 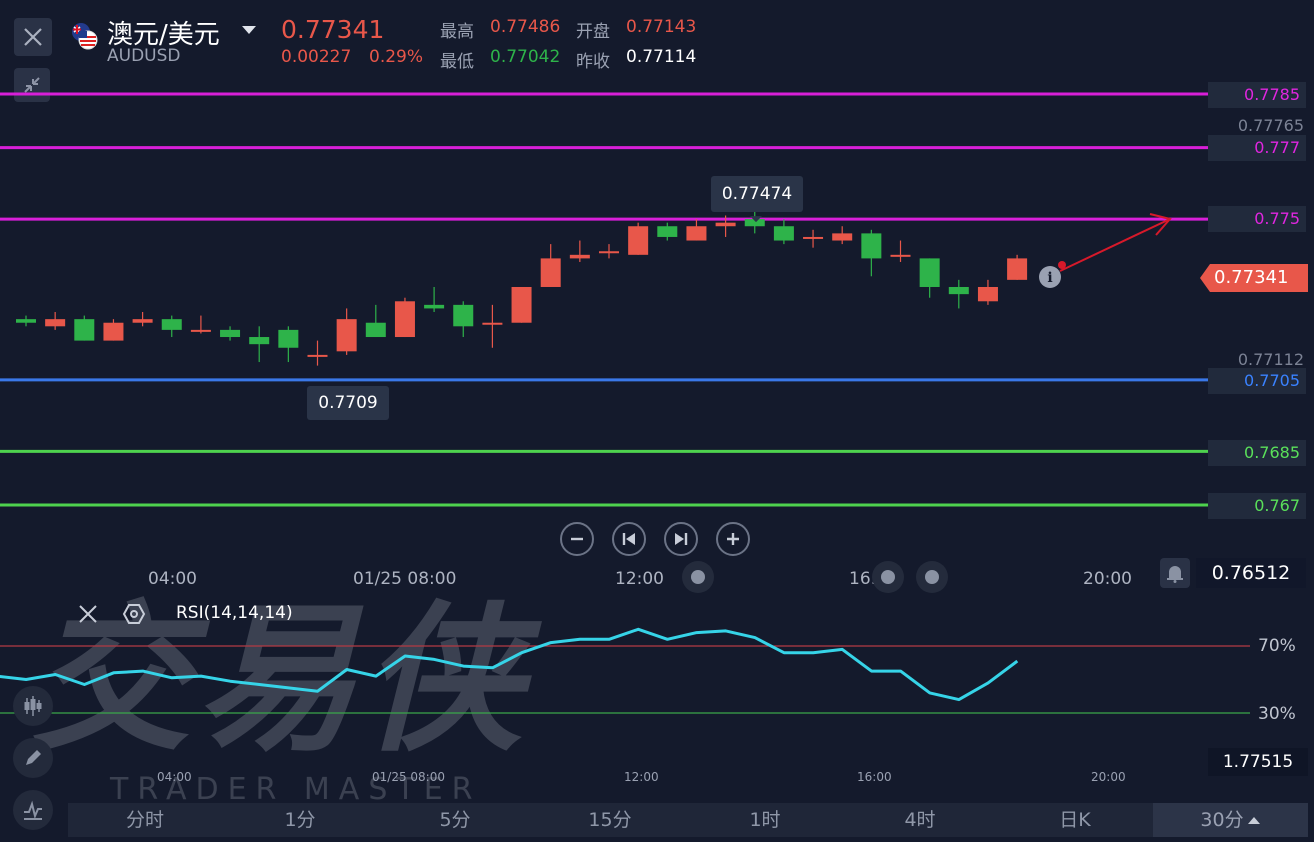 What do you see at coordinates (455, 820) in the screenshot?
I see `timeframe-5m: 5分` at bounding box center [455, 820].